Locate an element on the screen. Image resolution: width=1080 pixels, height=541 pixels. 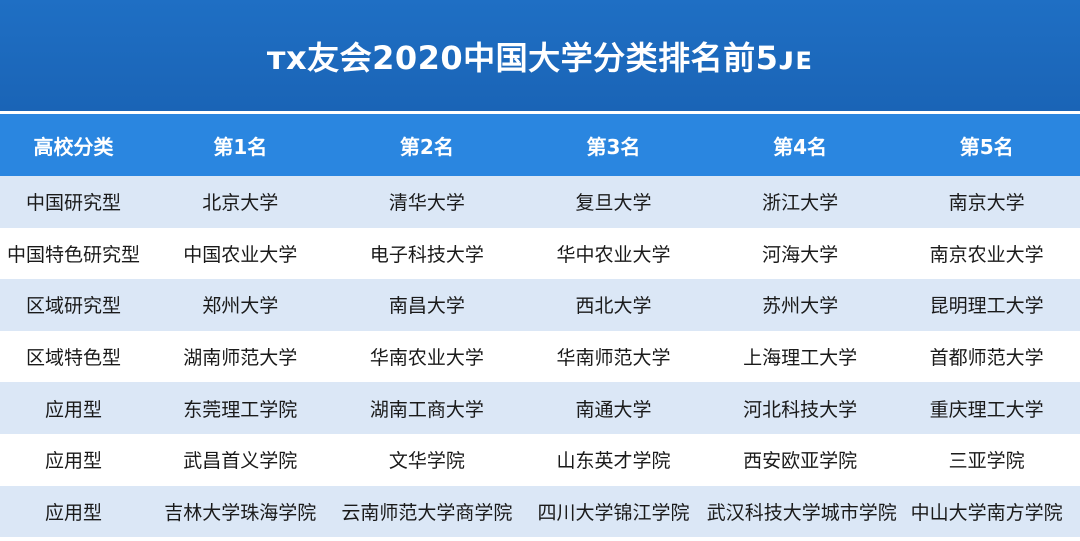
university-cell: 云南师范大学商学院 is located at coordinates (427, 511).